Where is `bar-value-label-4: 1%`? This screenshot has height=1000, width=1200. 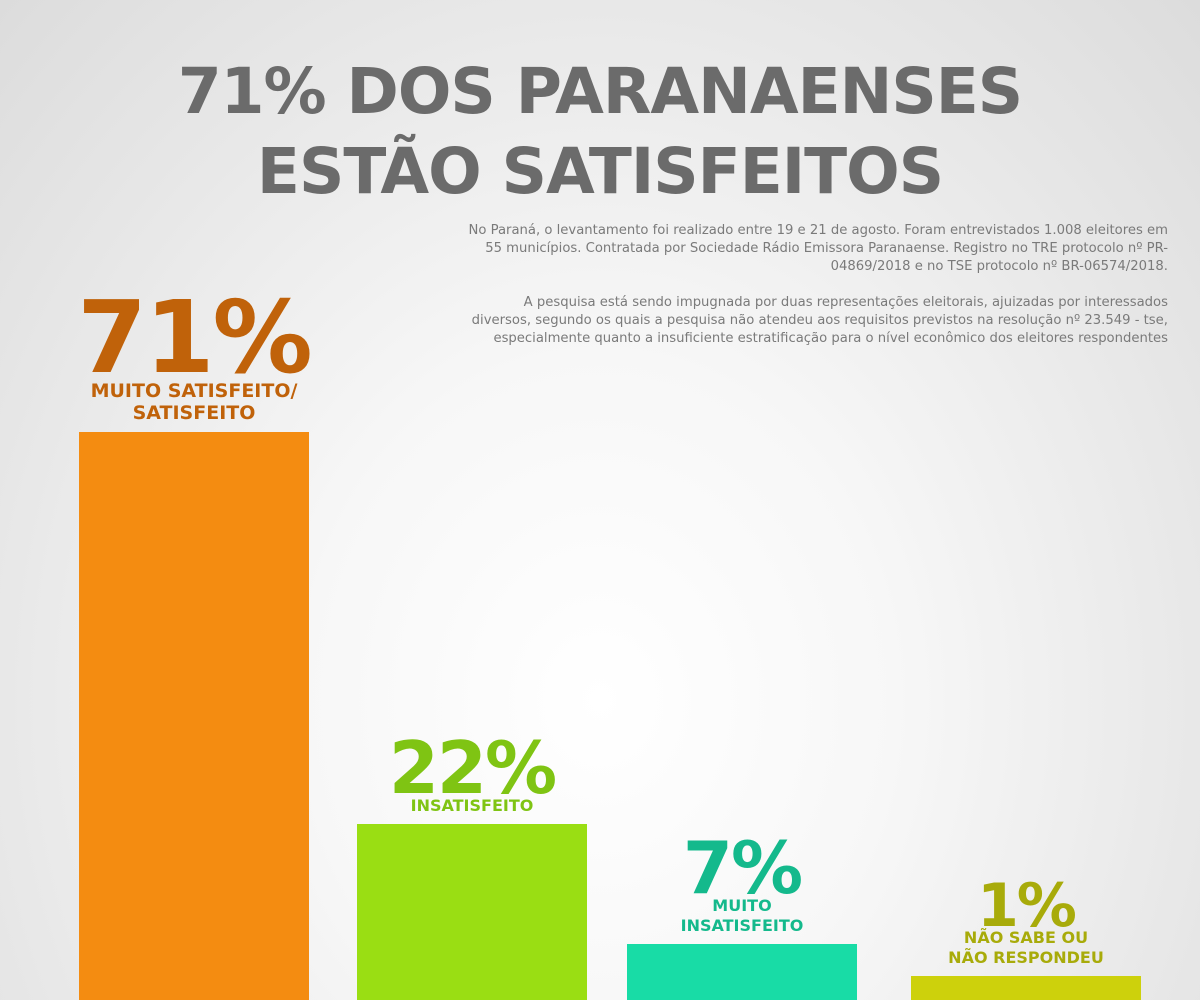
bar-value-label-4: 1% is located at coordinates (1027, 906).